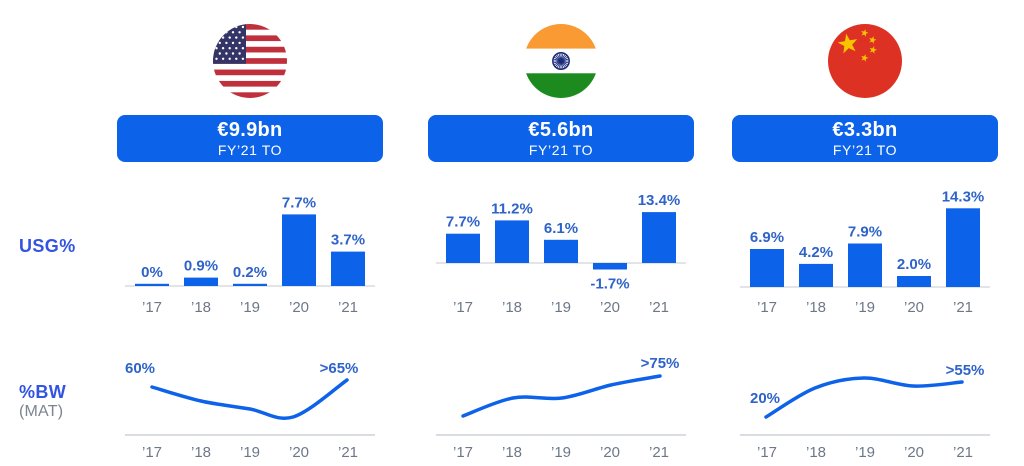 The height and width of the screenshot is (466, 1024). What do you see at coordinates (152, 272) in the screenshot?
I see `svg-text: 0%` at bounding box center [152, 272].